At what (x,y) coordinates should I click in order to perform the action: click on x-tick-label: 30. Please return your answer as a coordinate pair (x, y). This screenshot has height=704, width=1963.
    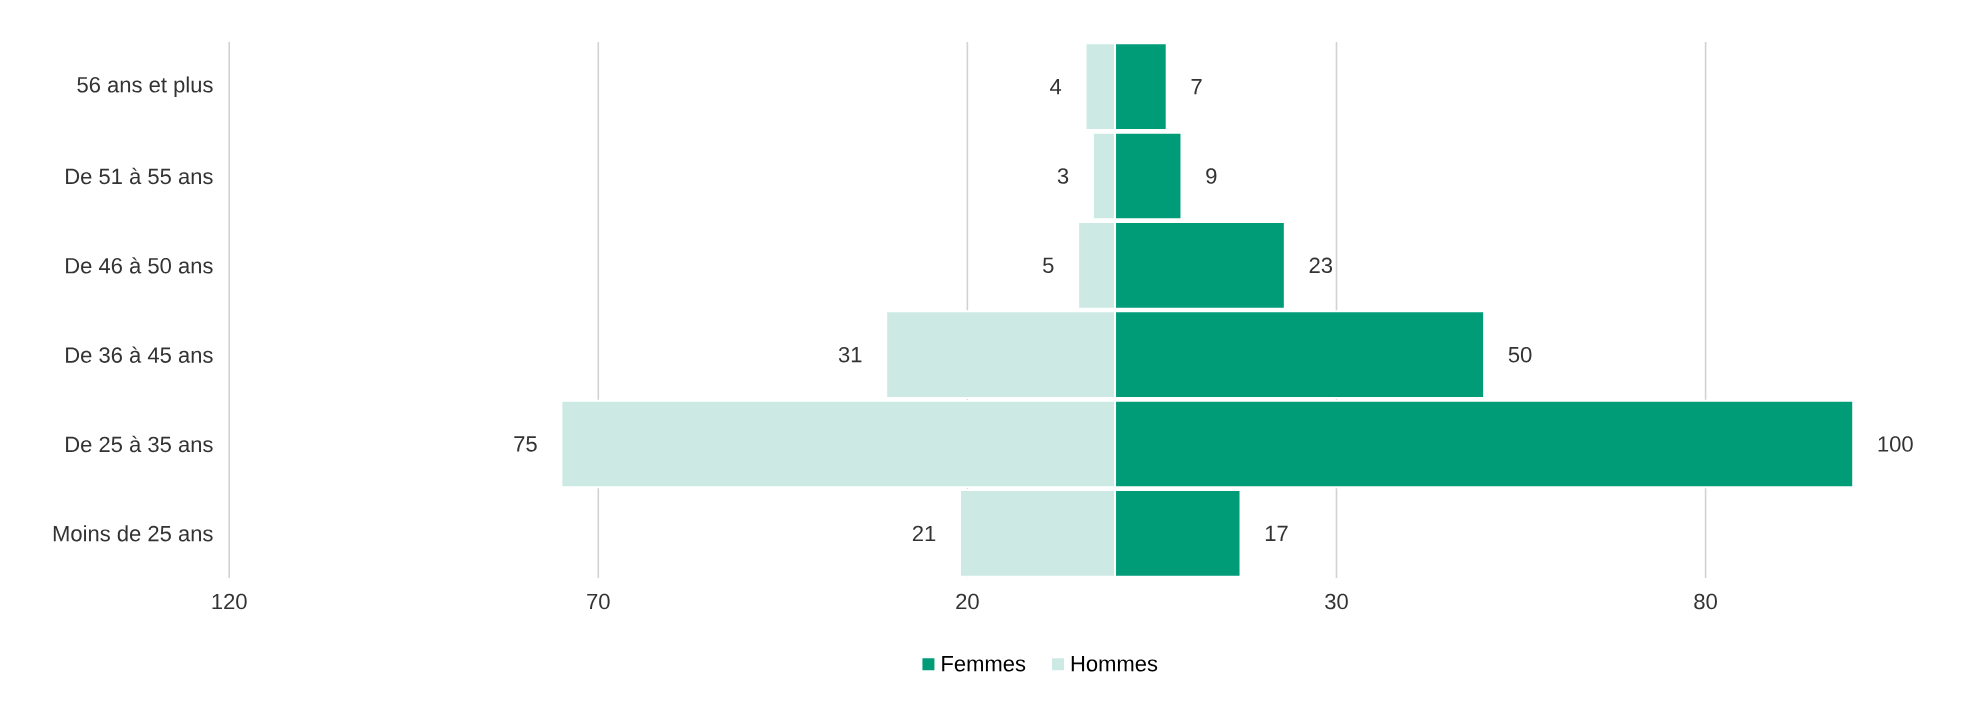
    Looking at the image, I should click on (1336, 601).